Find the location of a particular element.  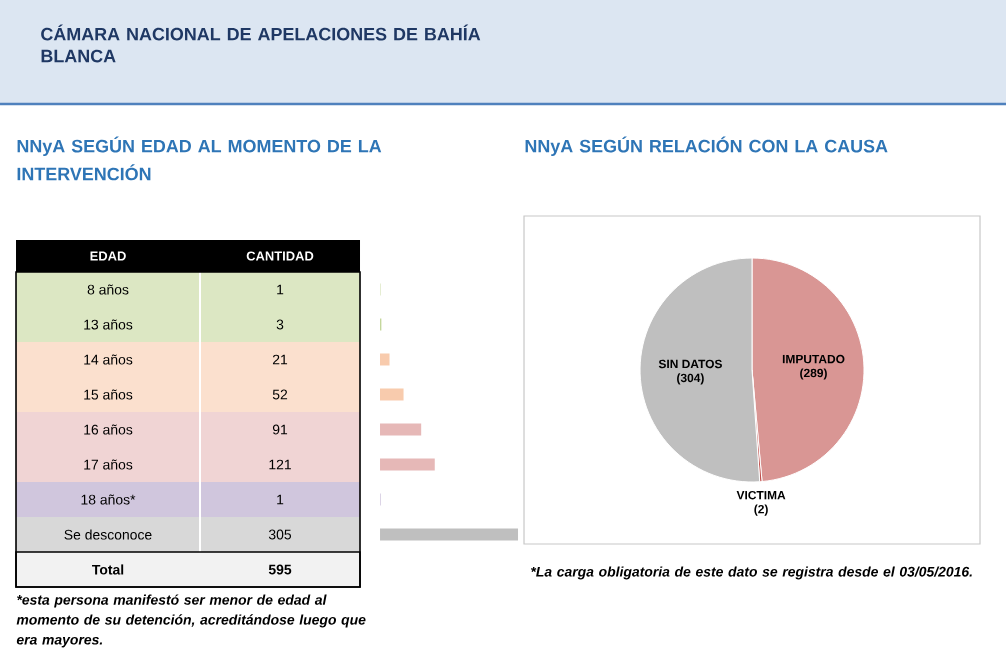

text: NNyA SEGÚN EDAD AL MOMENTO DE LA INTERVENCIÓN is located at coordinates (199, 158).